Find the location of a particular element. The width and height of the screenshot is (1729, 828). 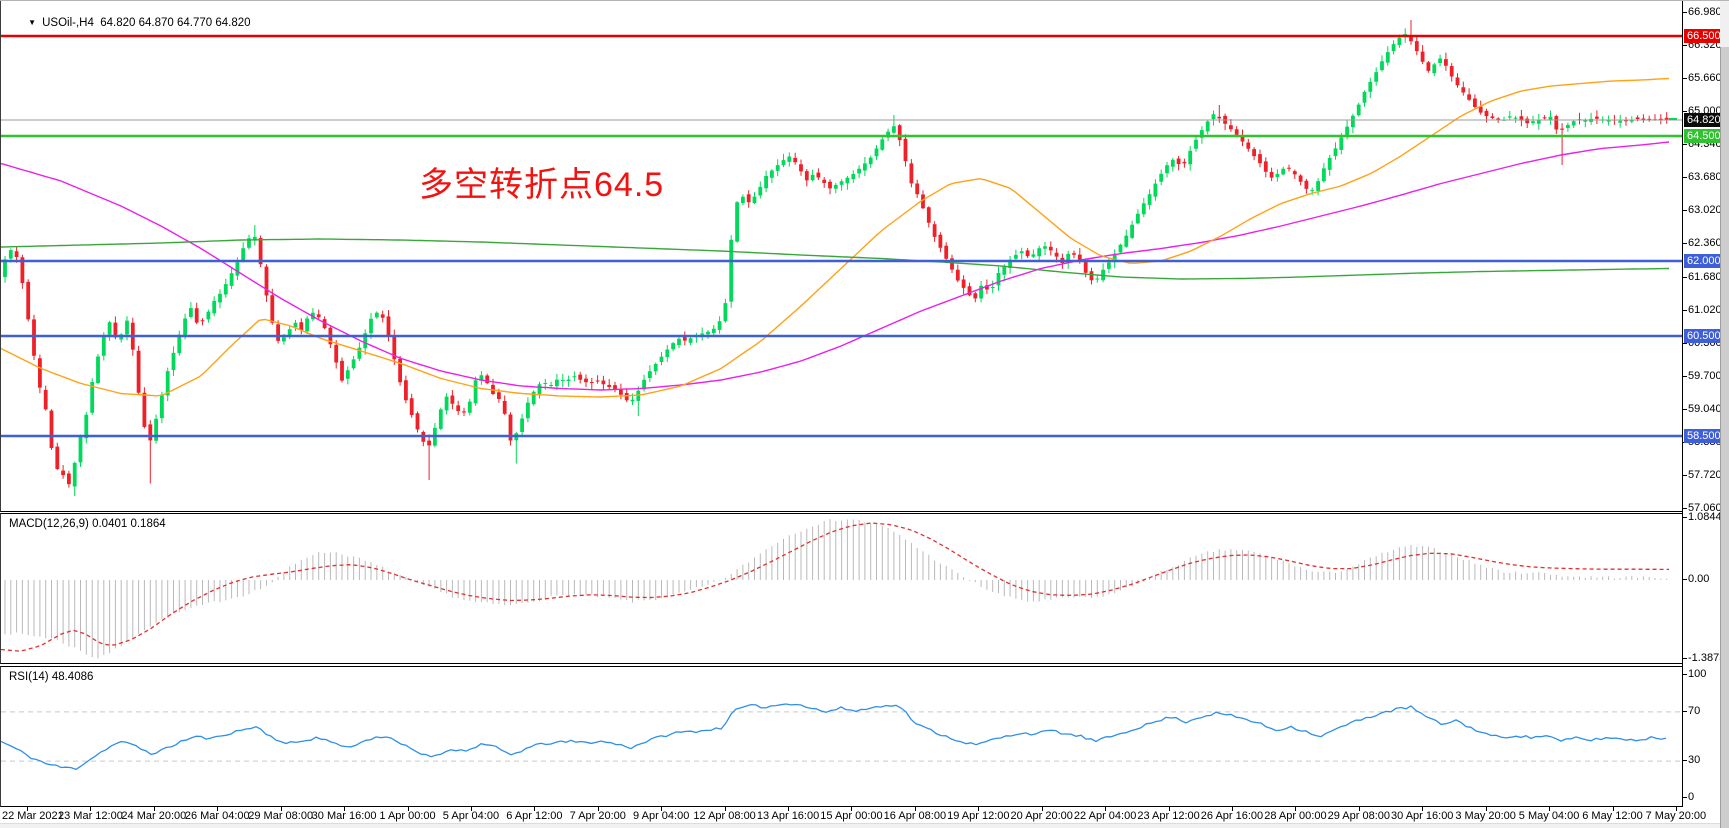

time-axis-strip is located at coordinates (864, 825).